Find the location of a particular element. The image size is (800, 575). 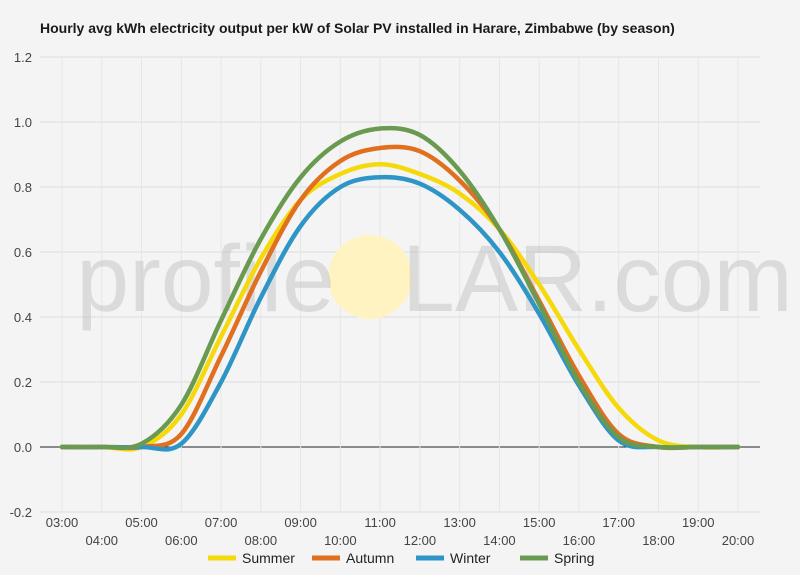

y-tick-label: 1.2 is located at coordinates (23, 57).